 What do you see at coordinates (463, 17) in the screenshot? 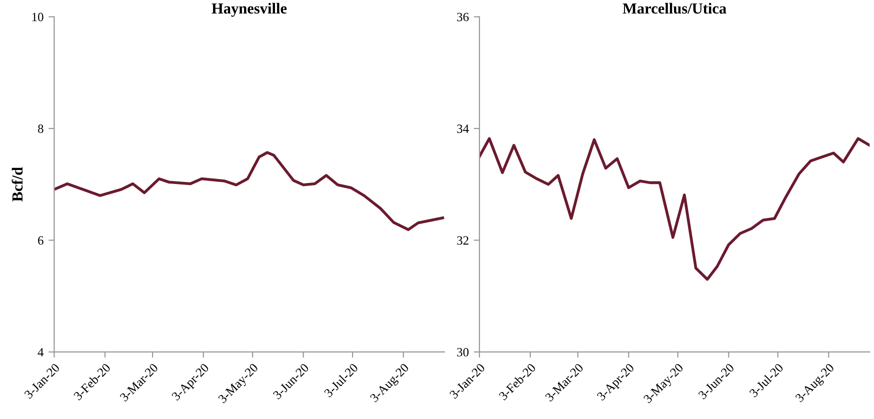
I see `y-tick-label: 36` at bounding box center [463, 17].